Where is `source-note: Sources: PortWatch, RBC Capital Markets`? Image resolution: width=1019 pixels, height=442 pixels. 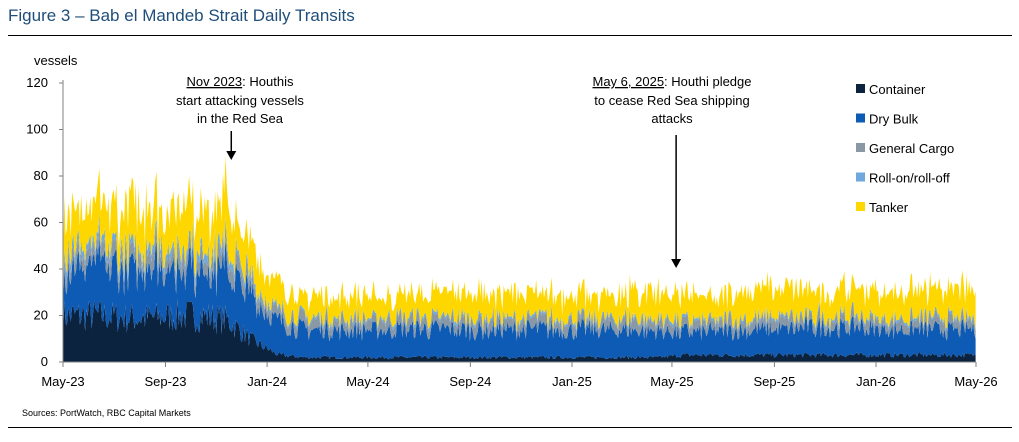
source-note: Sources: PortWatch, RBC Capital Markets is located at coordinates (106, 413).